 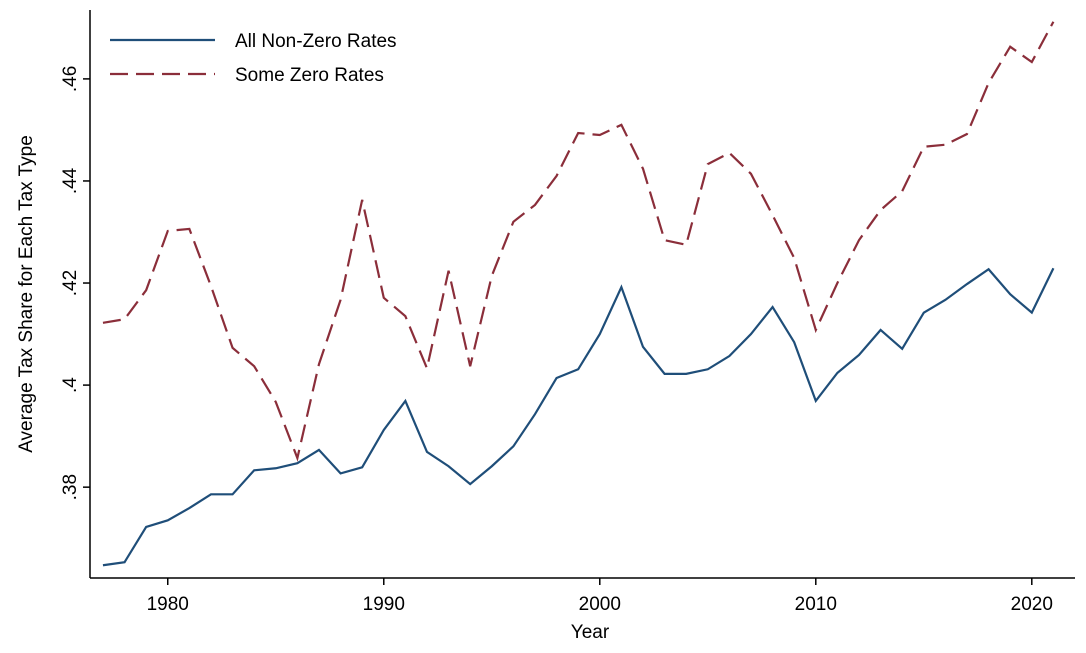 What do you see at coordinates (26, 294) in the screenshot?
I see `y-axis-label: Average Tax Share for Each Tax Type` at bounding box center [26, 294].